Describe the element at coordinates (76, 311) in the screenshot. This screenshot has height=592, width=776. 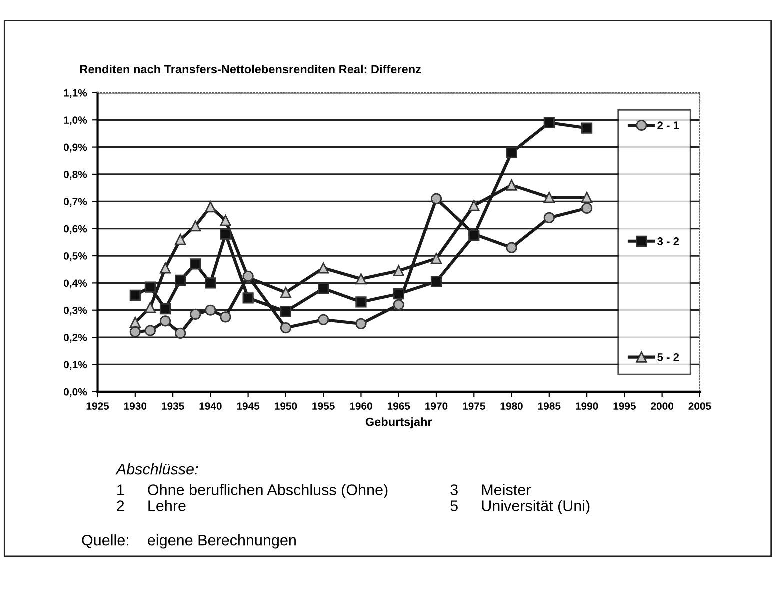
I see `y-tick-label: 0,3%` at that location.